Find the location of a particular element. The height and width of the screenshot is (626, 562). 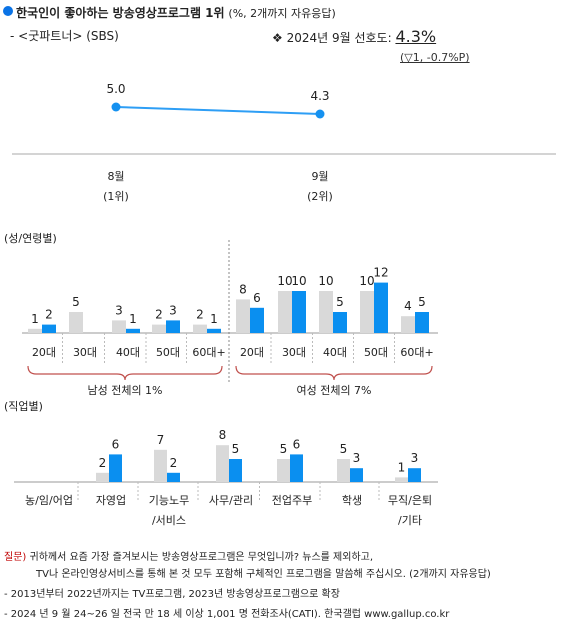

job-bar-label: 1 is located at coordinates (402, 467).